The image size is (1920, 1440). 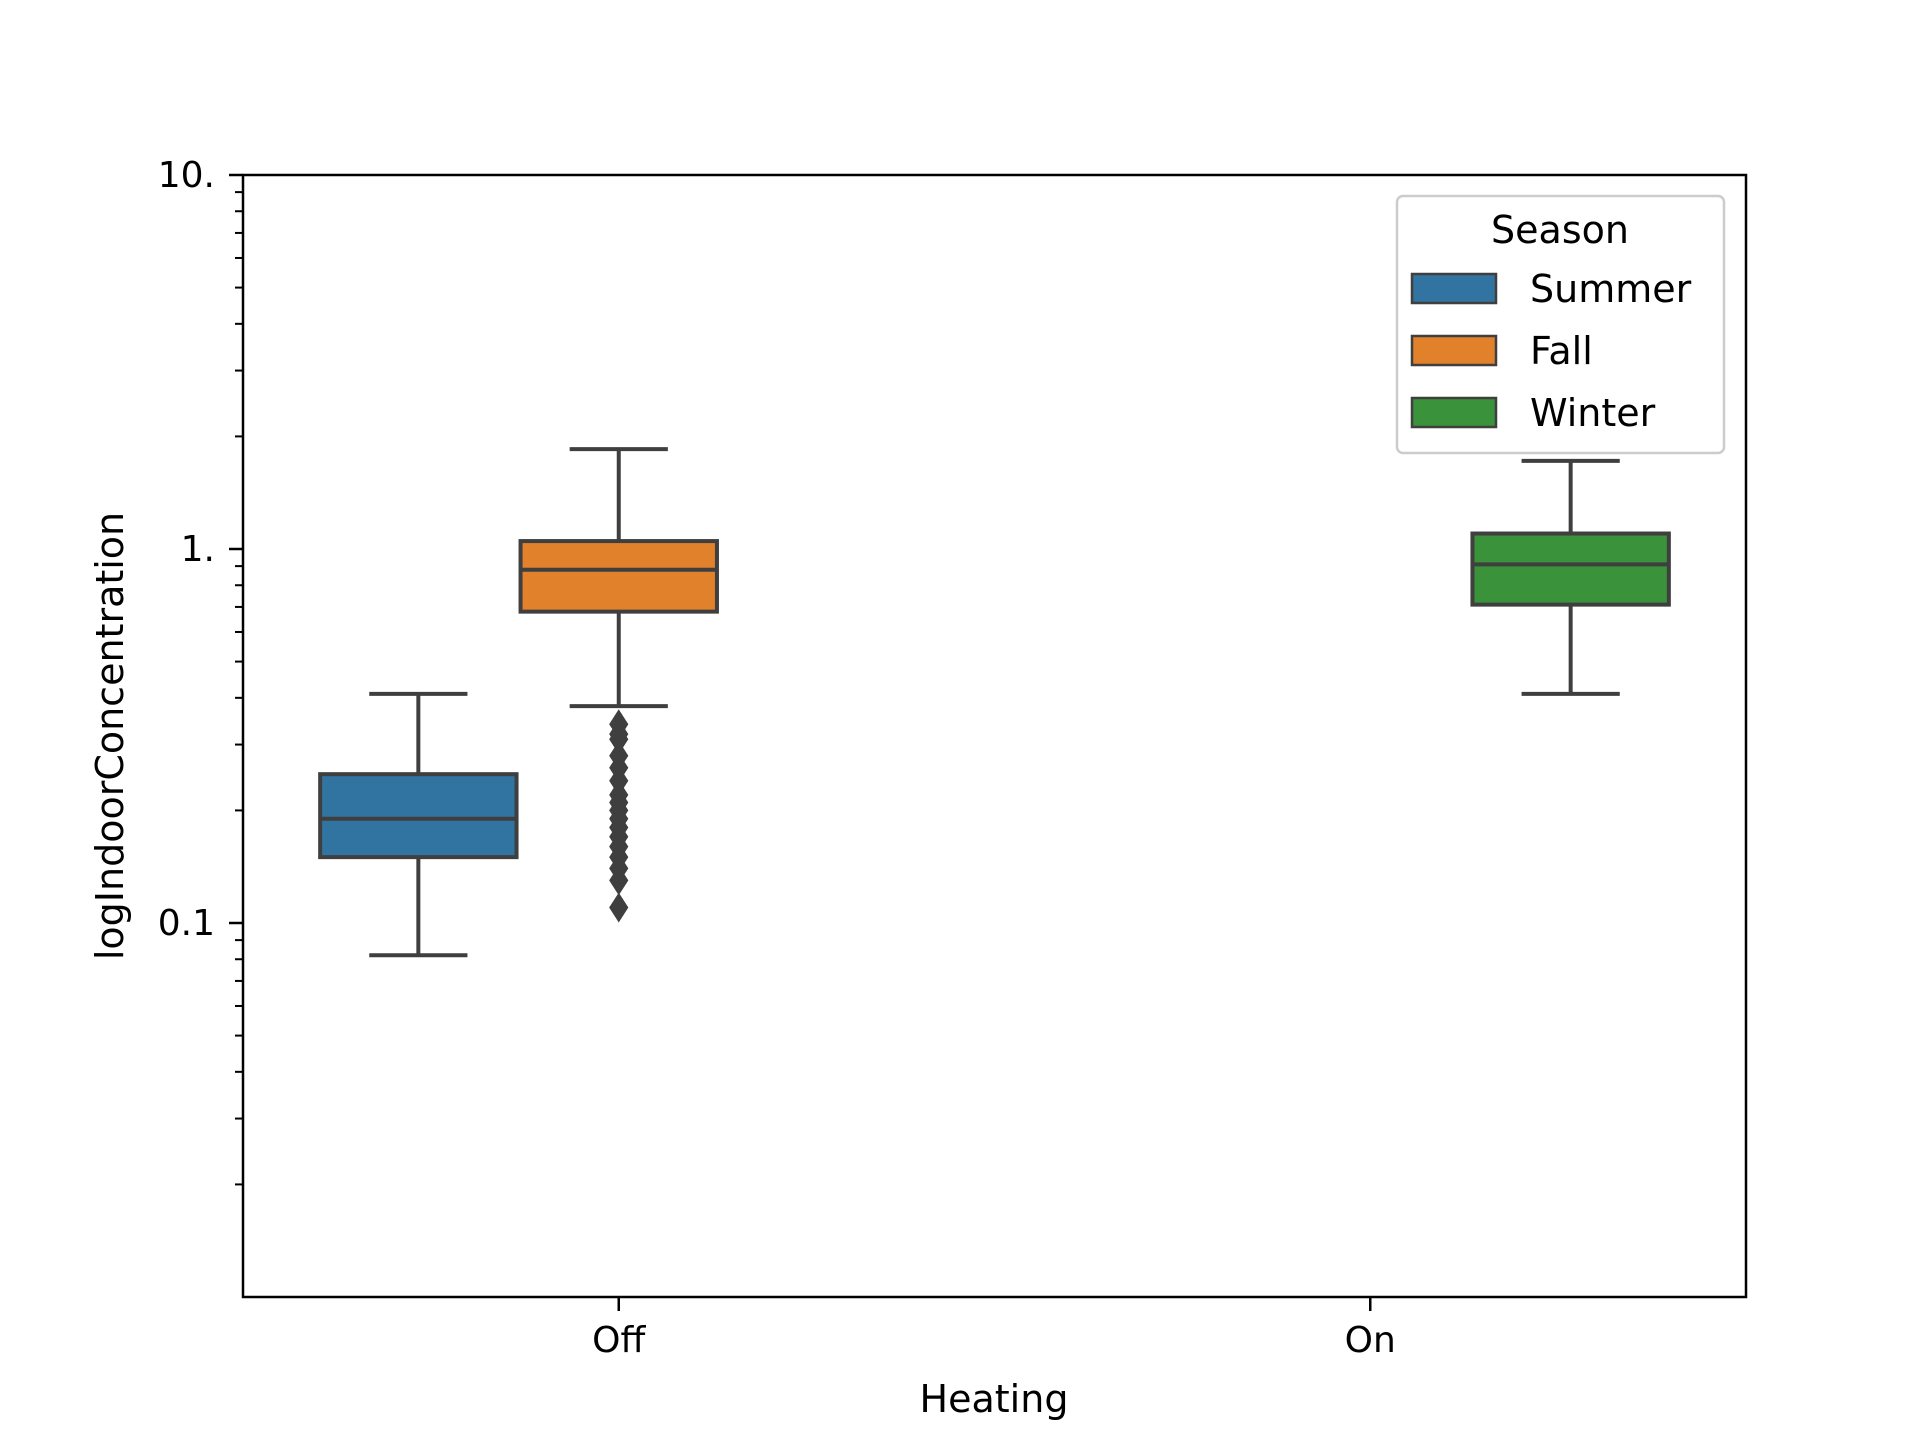 What do you see at coordinates (1611, 289) in the screenshot?
I see `legend-label: Summer` at bounding box center [1611, 289].